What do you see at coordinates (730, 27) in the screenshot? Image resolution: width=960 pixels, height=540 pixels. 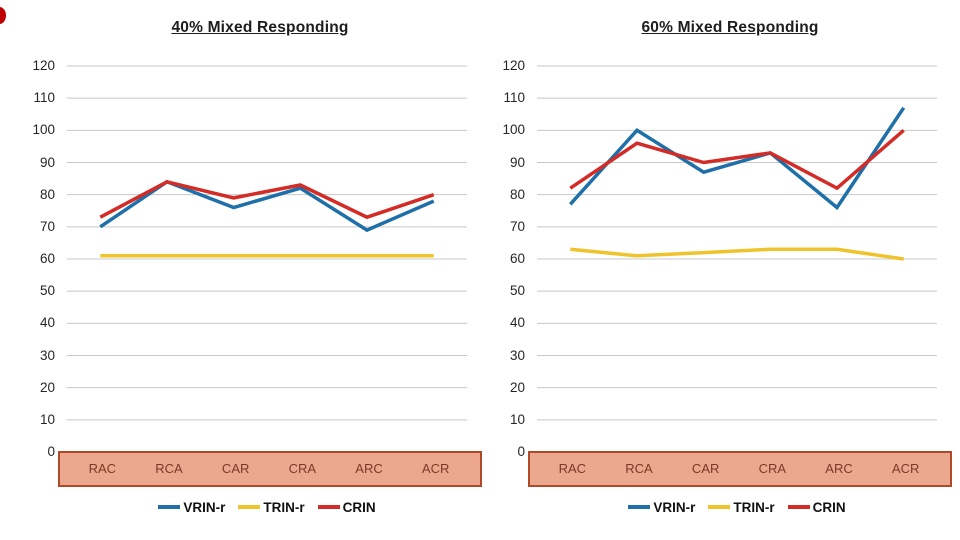 I see `chart-title: 60% Mixed Responding` at bounding box center [730, 27].